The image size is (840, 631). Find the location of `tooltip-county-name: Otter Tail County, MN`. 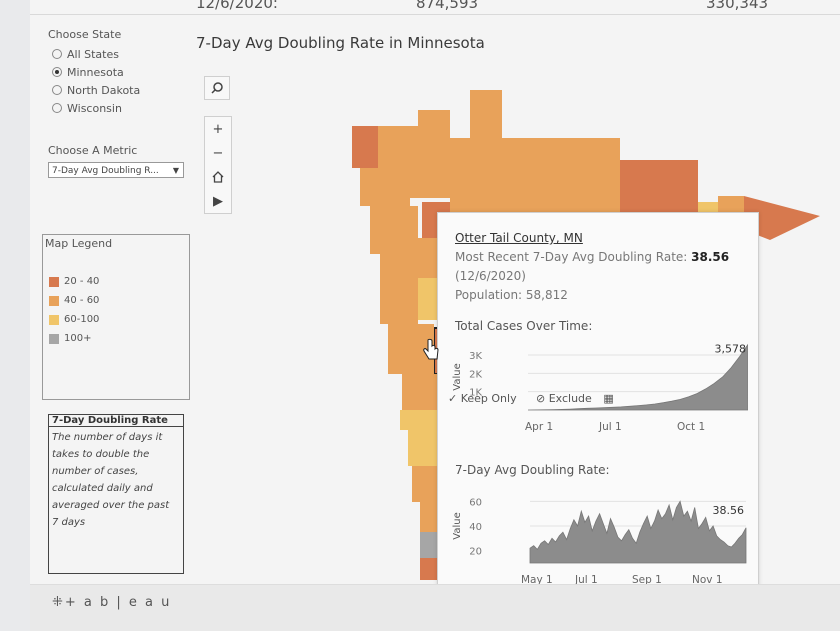

tooltip-county-name: Otter Tail County, MN is located at coordinates (519, 238).